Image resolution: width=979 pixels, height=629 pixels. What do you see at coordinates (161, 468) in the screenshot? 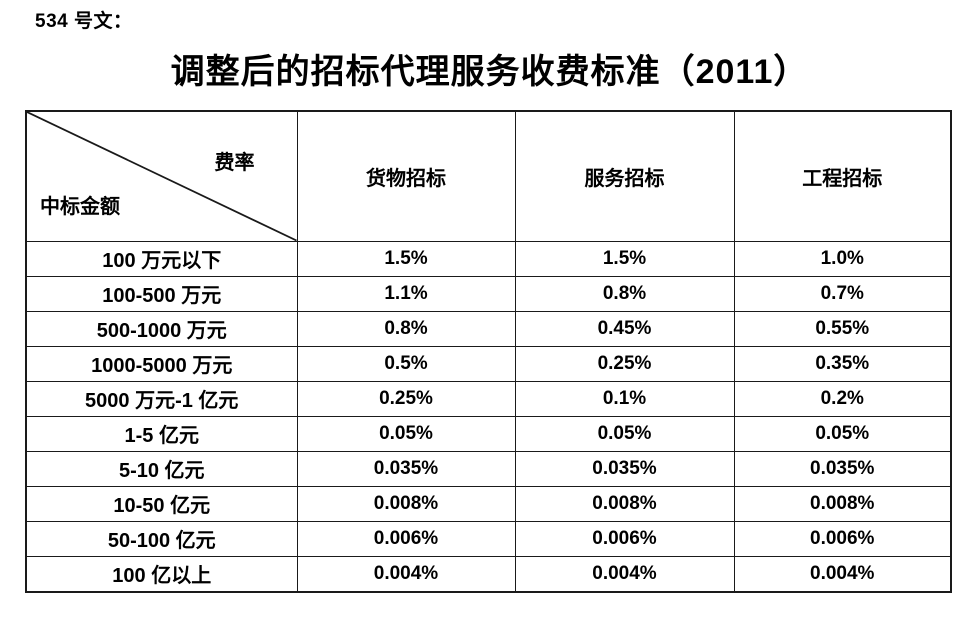
I see `row-label: 5-10 亿元` at bounding box center [161, 468].